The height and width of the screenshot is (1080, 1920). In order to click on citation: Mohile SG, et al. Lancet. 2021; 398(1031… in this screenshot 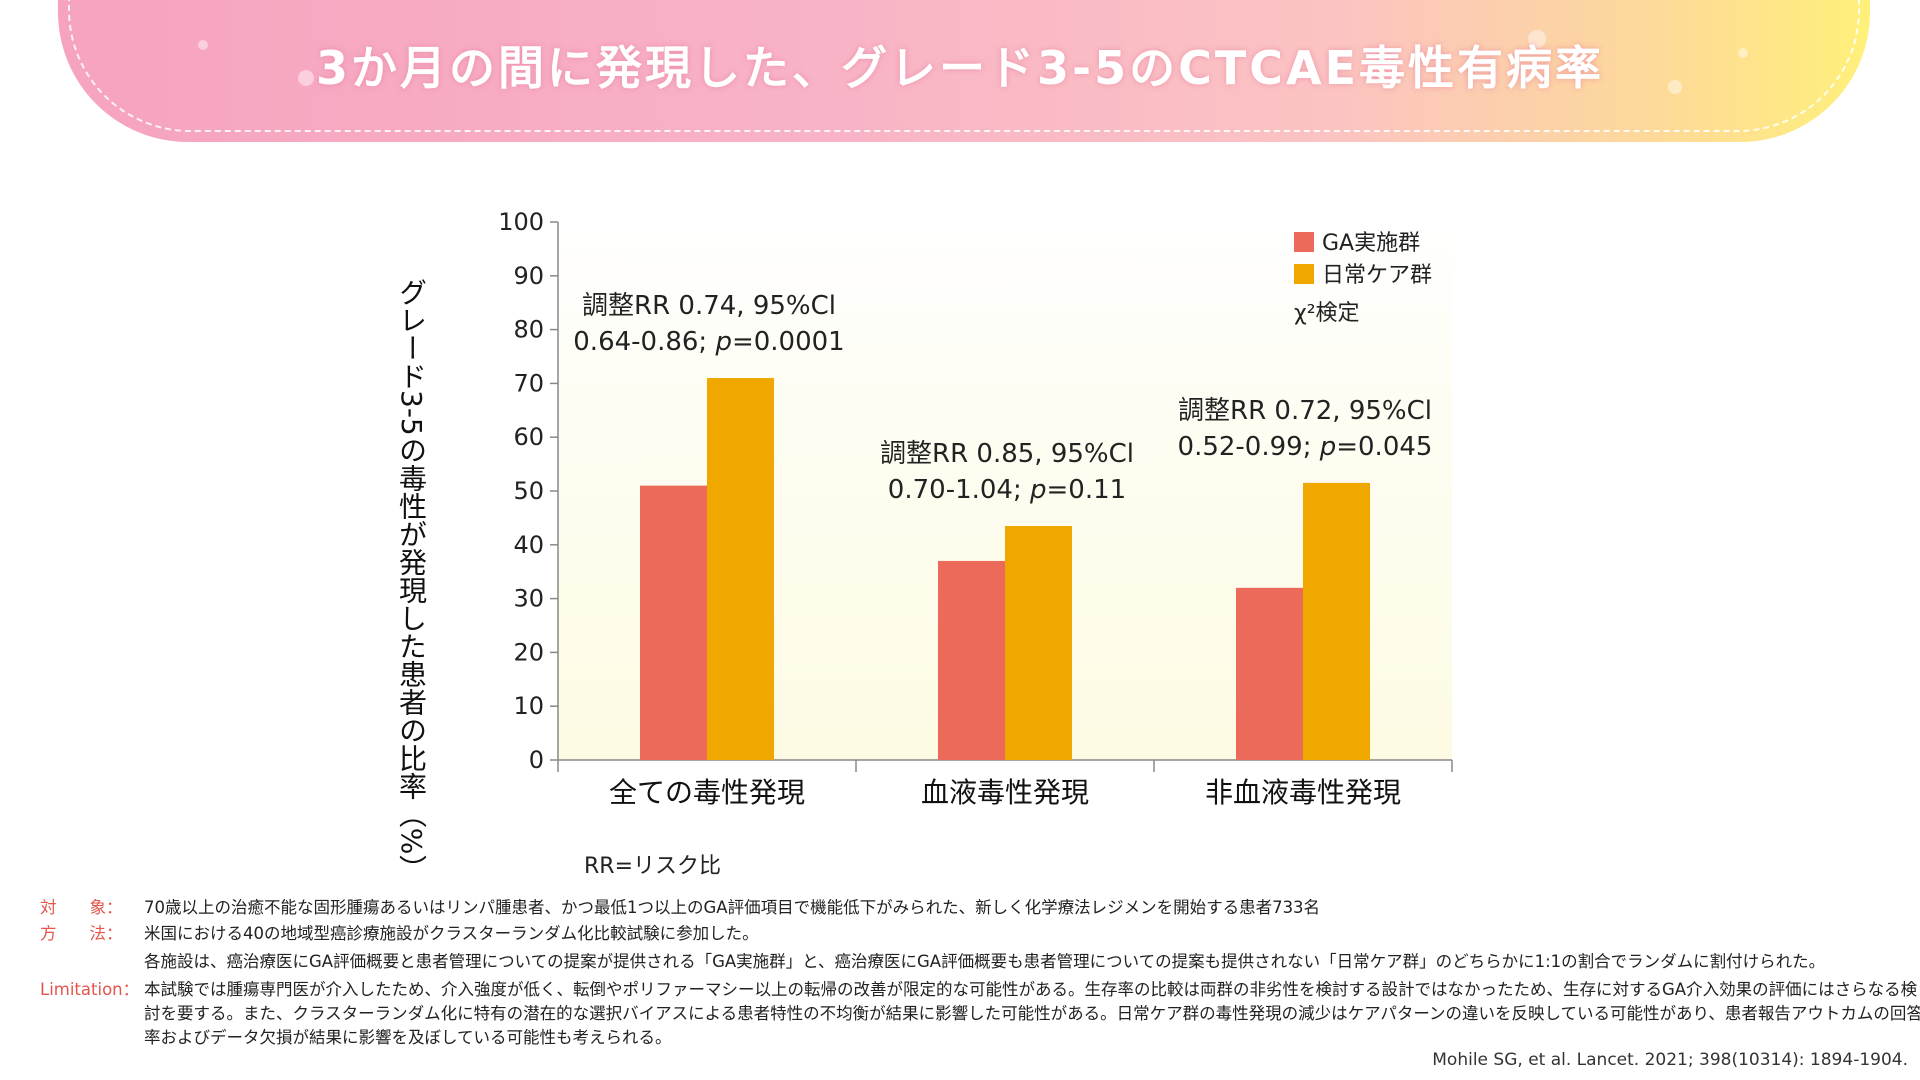, I will do `click(1670, 1060)`.